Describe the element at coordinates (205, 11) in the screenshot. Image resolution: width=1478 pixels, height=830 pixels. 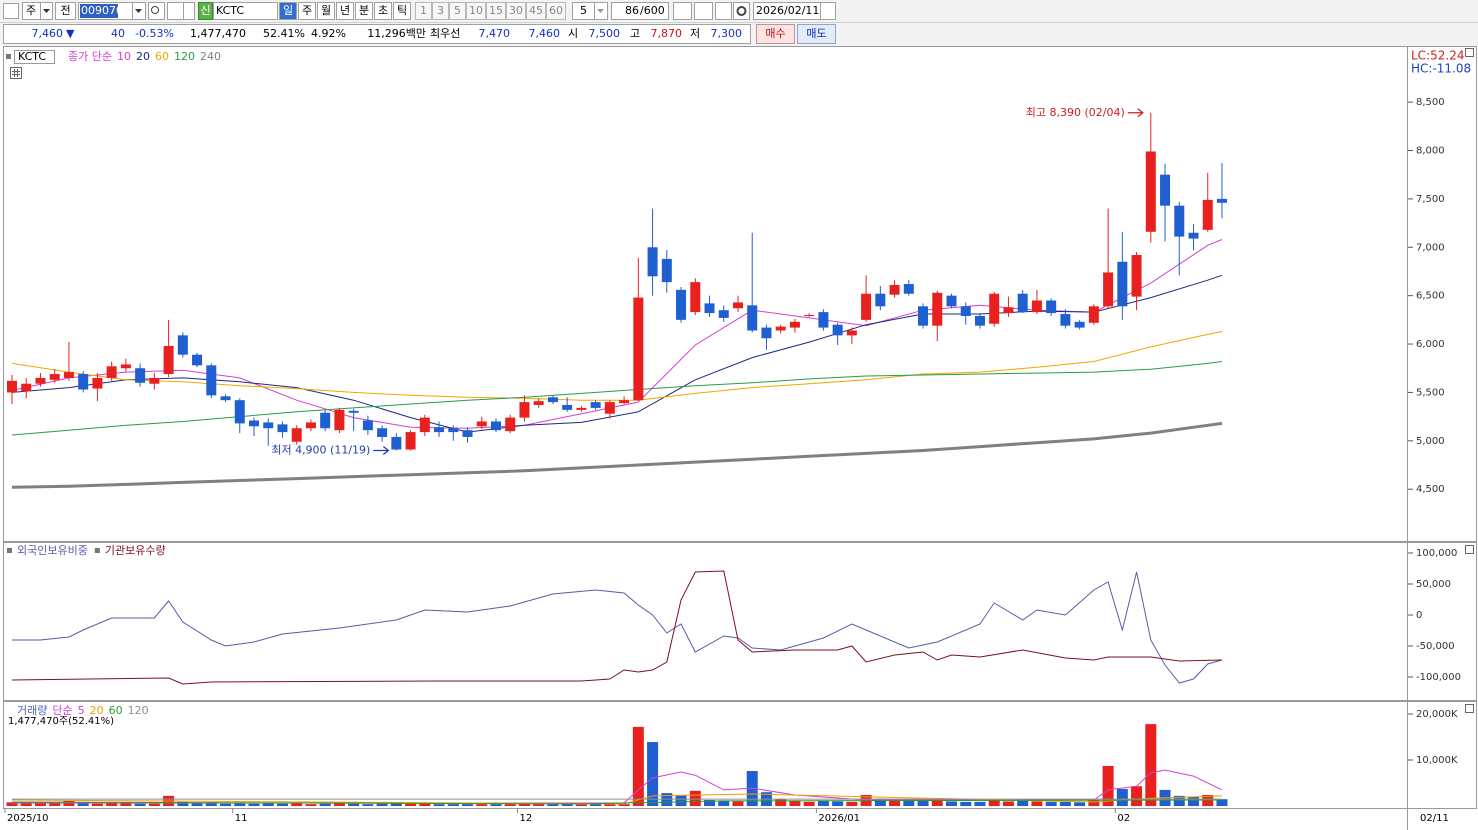
I see `new-badge` at that location.